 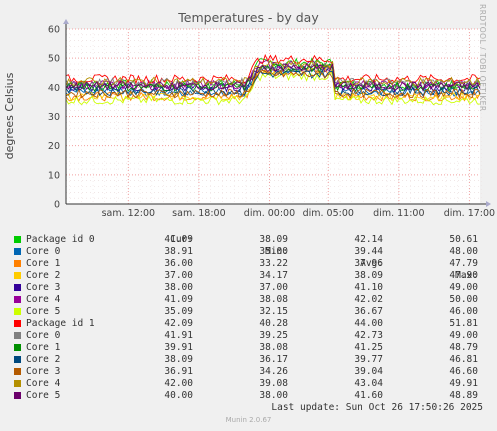 I want to click on legend-max: 50.00, so click(x=463, y=299).